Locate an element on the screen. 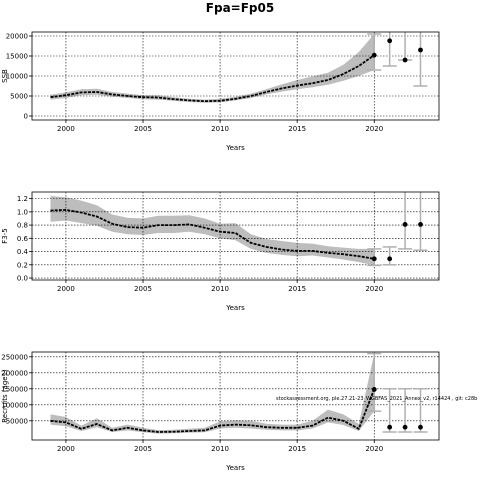  recruits-y-tick-label: 100000 is located at coordinates (14, 405).